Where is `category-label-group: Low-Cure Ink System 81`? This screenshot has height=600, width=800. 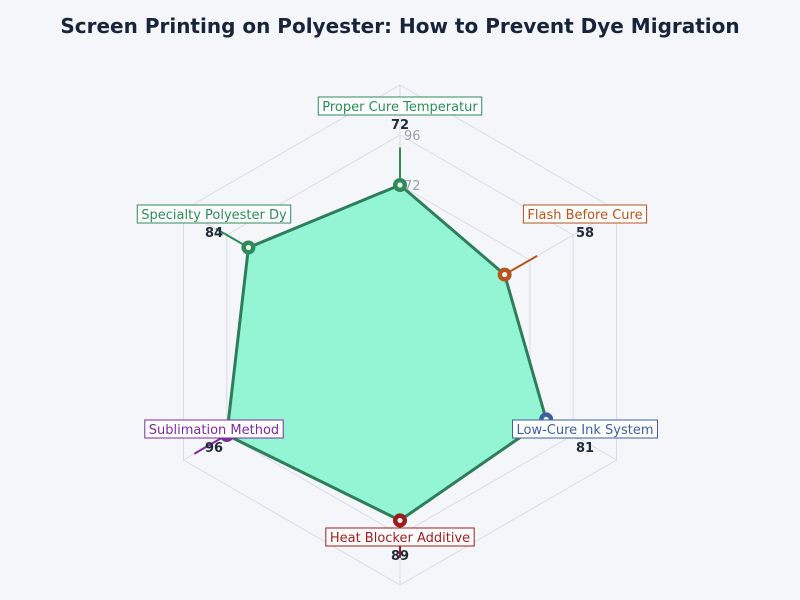 category-label-group: Low-Cure Ink System 81 is located at coordinates (585, 437).